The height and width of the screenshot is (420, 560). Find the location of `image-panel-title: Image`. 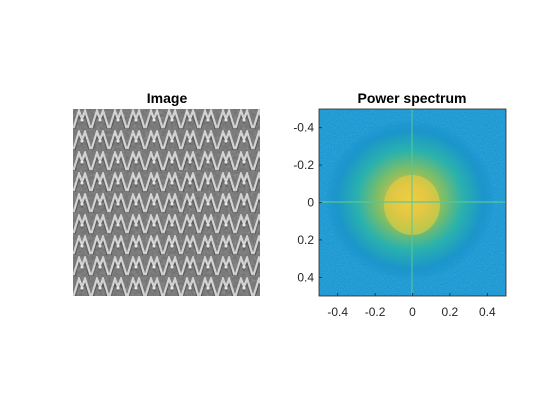

image-panel-title: Image is located at coordinates (167, 98).